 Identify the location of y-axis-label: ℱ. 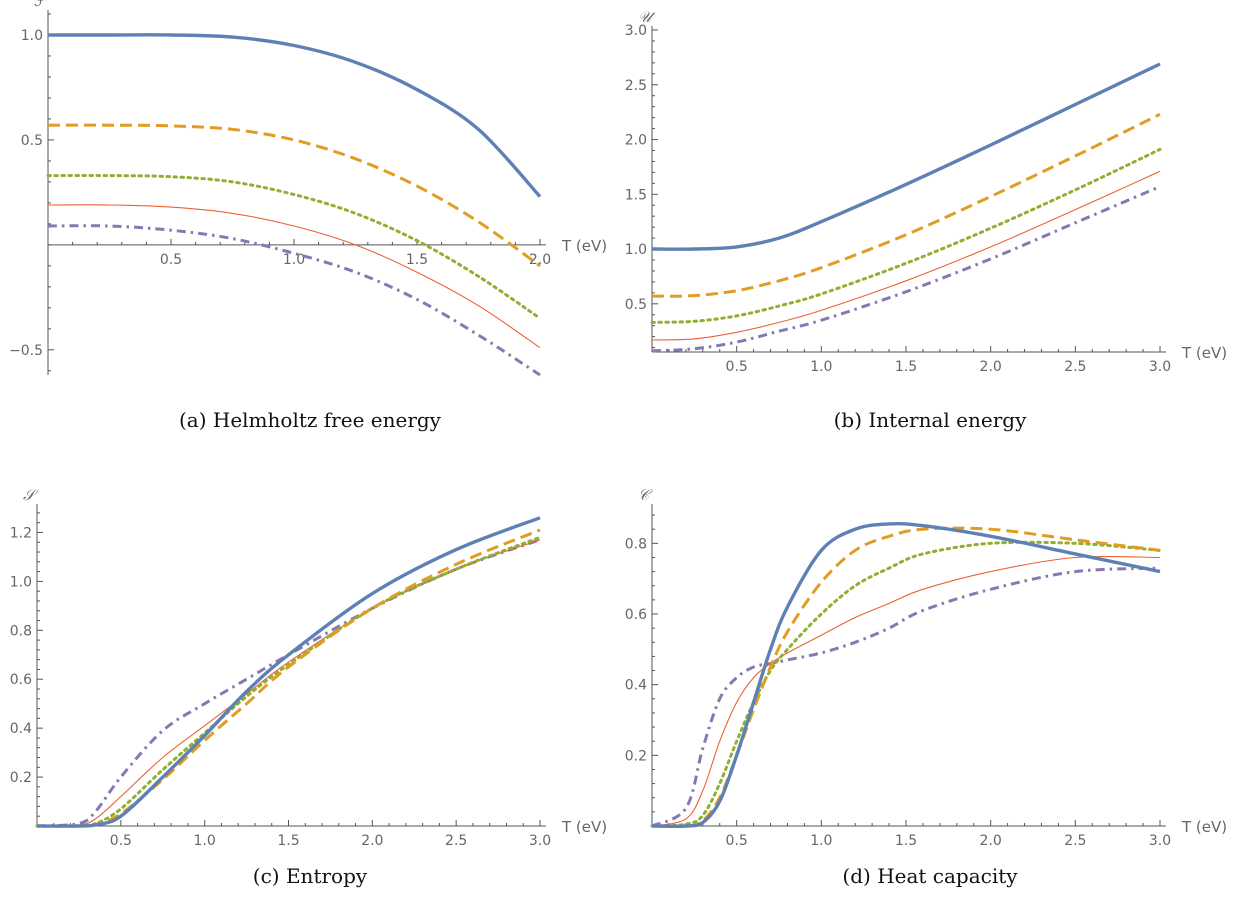
(40, 5).